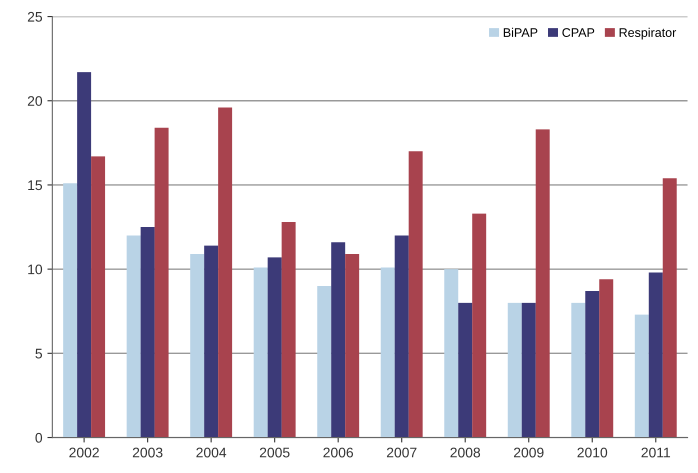 Image resolution: width=698 pixels, height=473 pixels. What do you see at coordinates (465, 453) in the screenshot?
I see `x-tick-label: 2008` at bounding box center [465, 453].